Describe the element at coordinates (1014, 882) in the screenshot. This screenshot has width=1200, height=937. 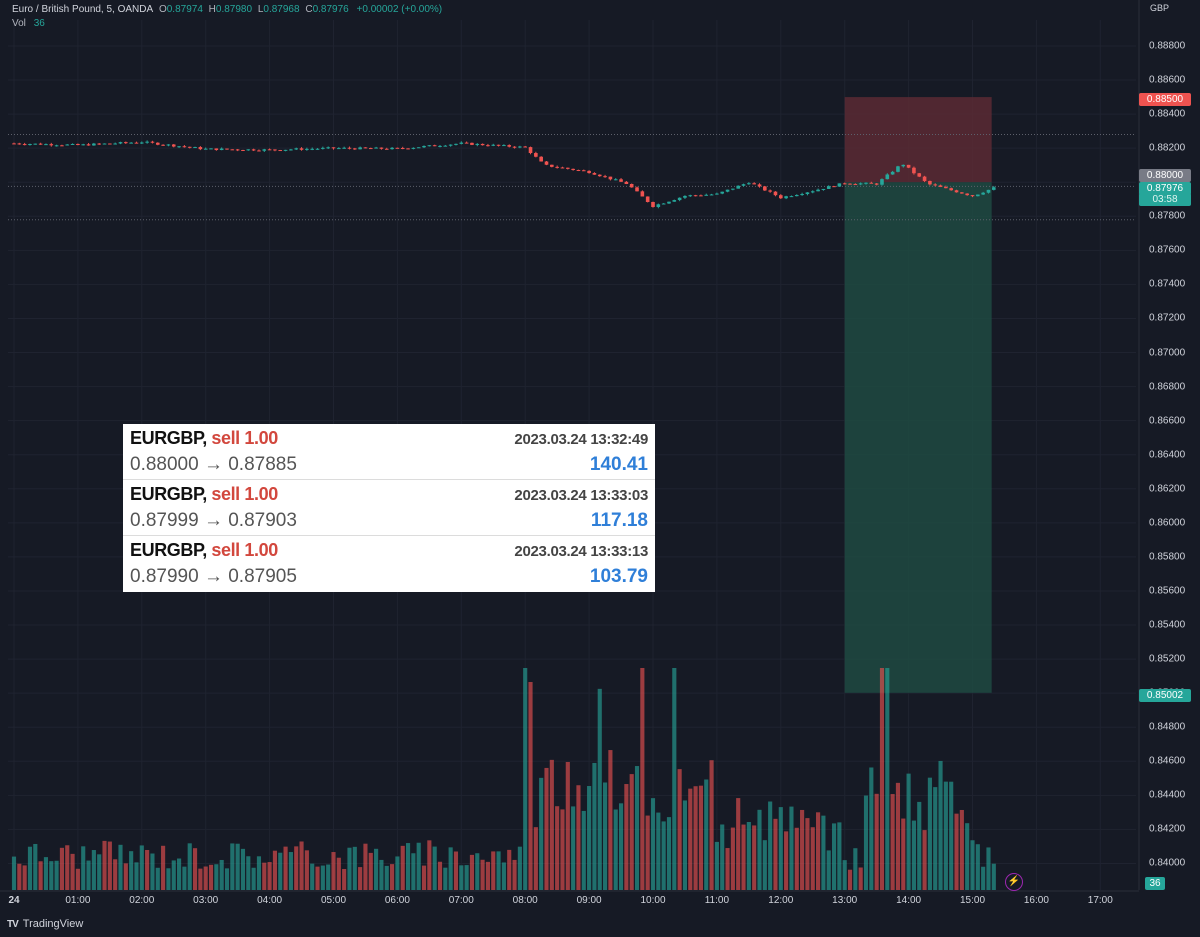
I see `lightning-icon: ⚡` at that location.